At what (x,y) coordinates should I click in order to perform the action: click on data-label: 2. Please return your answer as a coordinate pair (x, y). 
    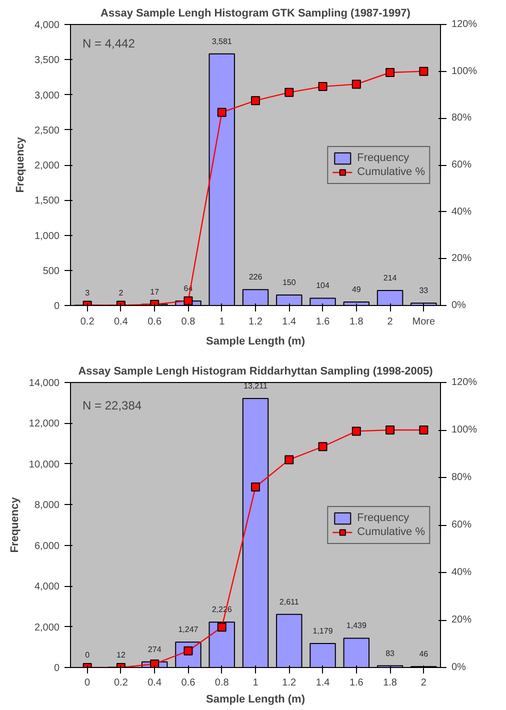
    Looking at the image, I should click on (121, 293).